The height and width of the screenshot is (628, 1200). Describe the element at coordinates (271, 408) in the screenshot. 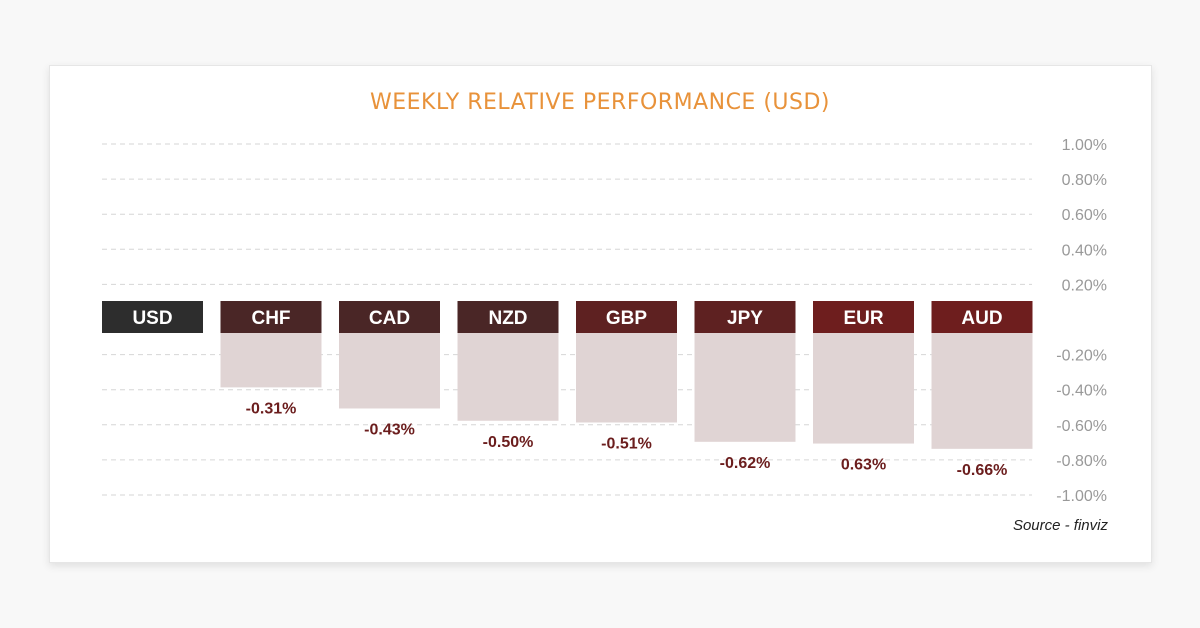

I see `value-label-chf: -0.31%` at that location.